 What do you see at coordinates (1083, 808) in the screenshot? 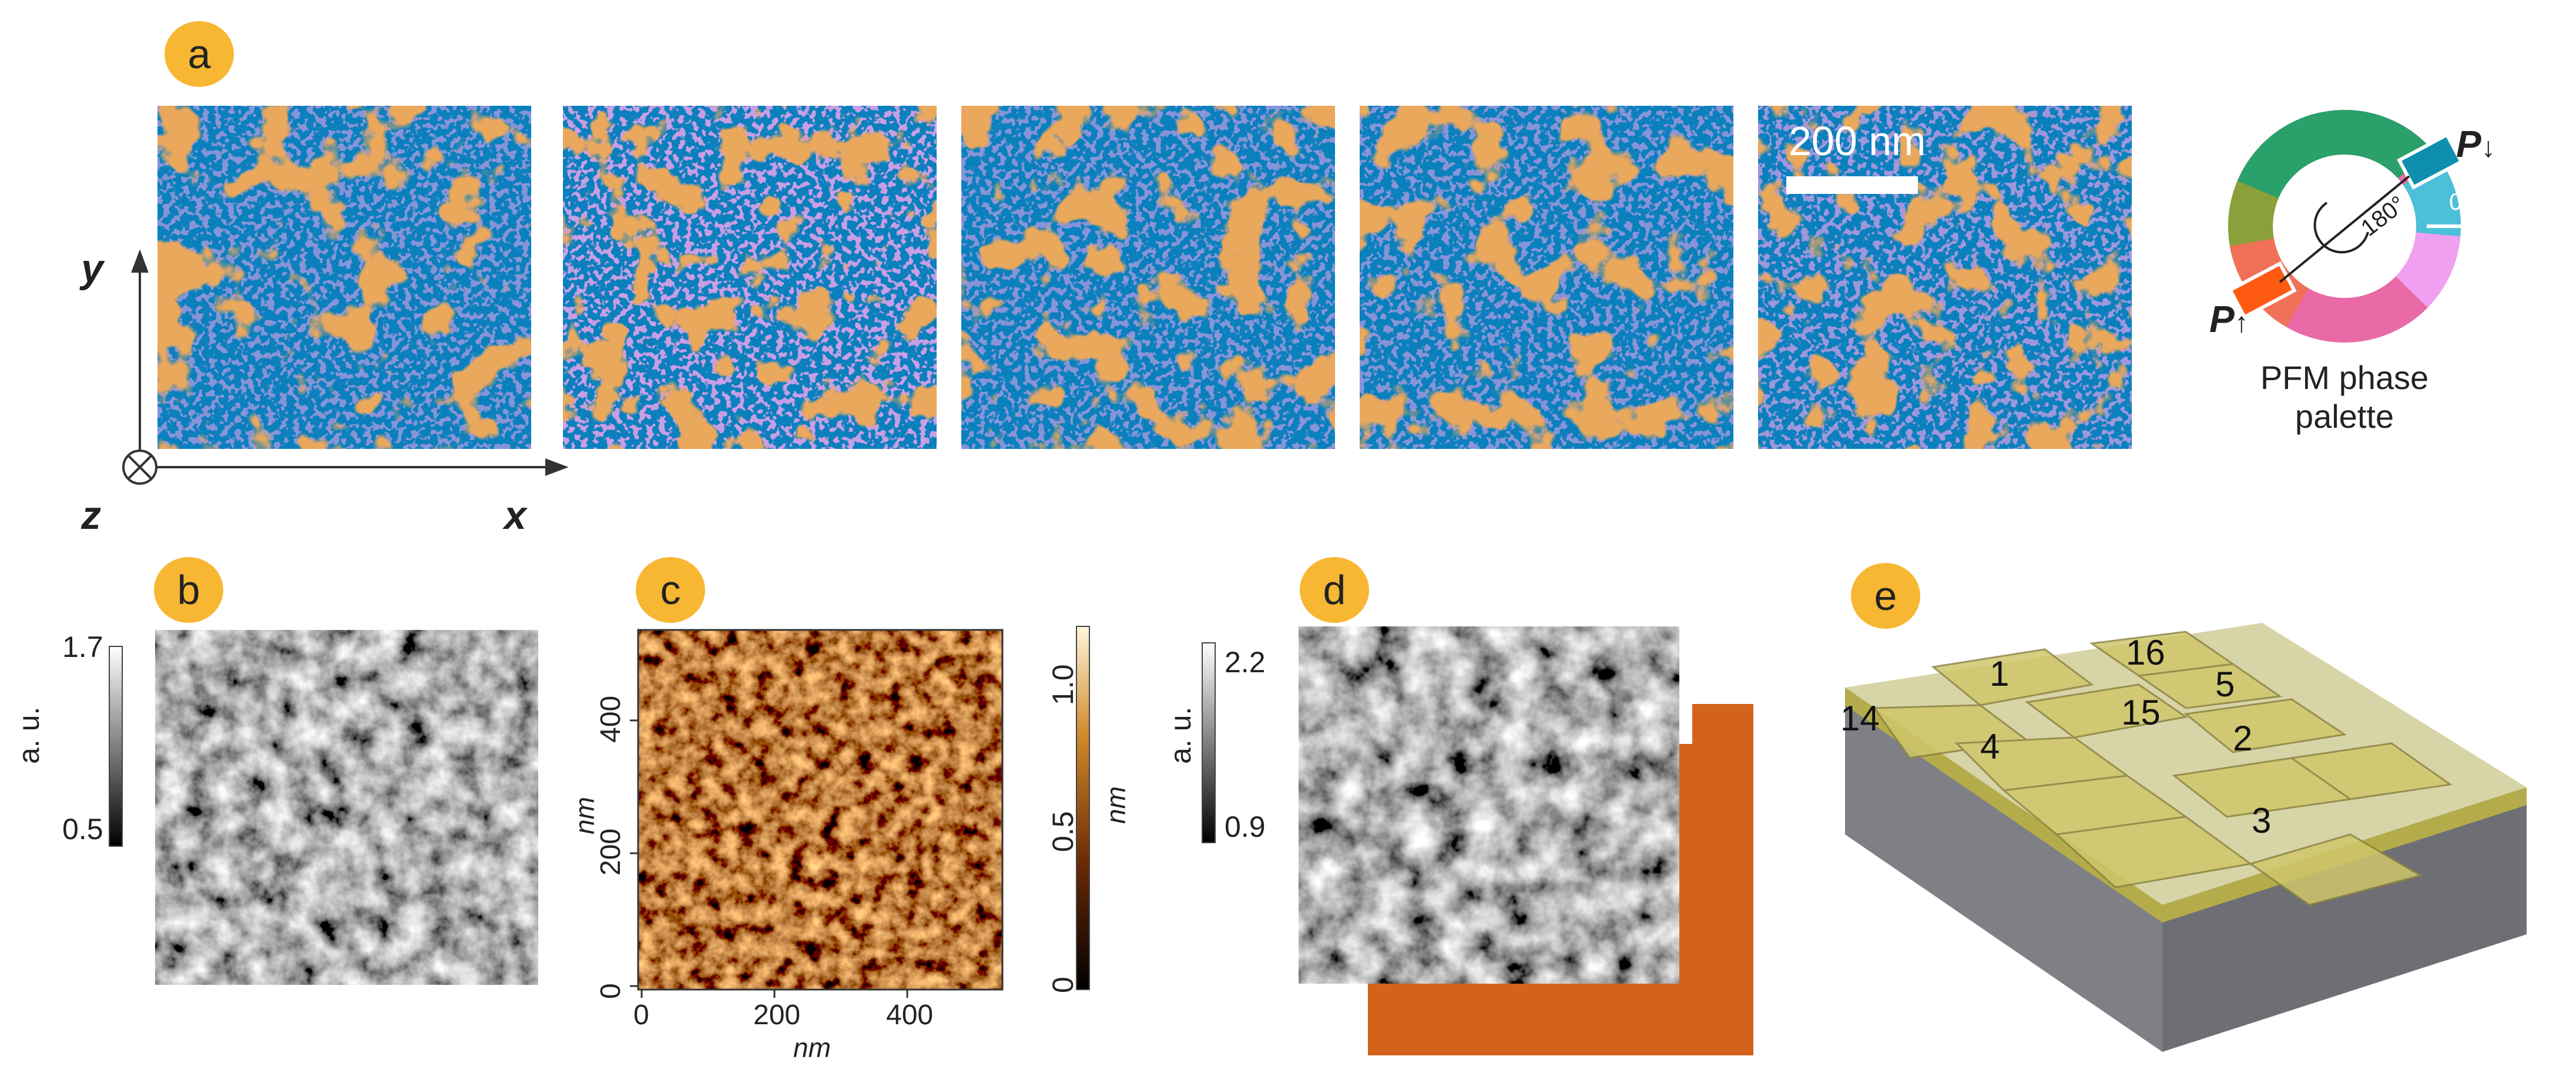
I see `panel-c-colorbar` at bounding box center [1083, 808].